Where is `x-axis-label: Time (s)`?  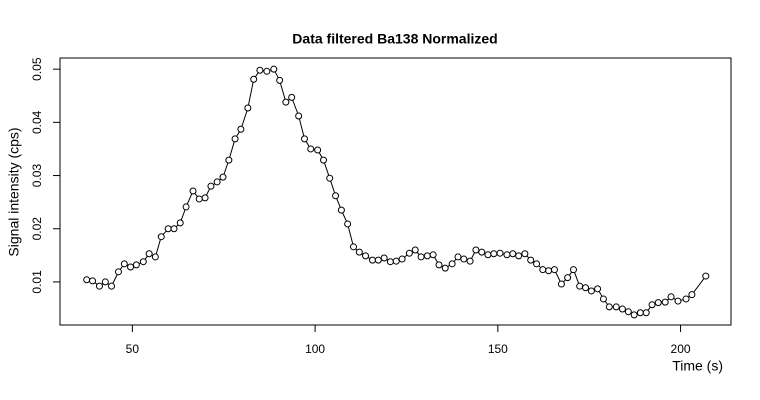 x-axis-label: Time (s) is located at coordinates (697, 366).